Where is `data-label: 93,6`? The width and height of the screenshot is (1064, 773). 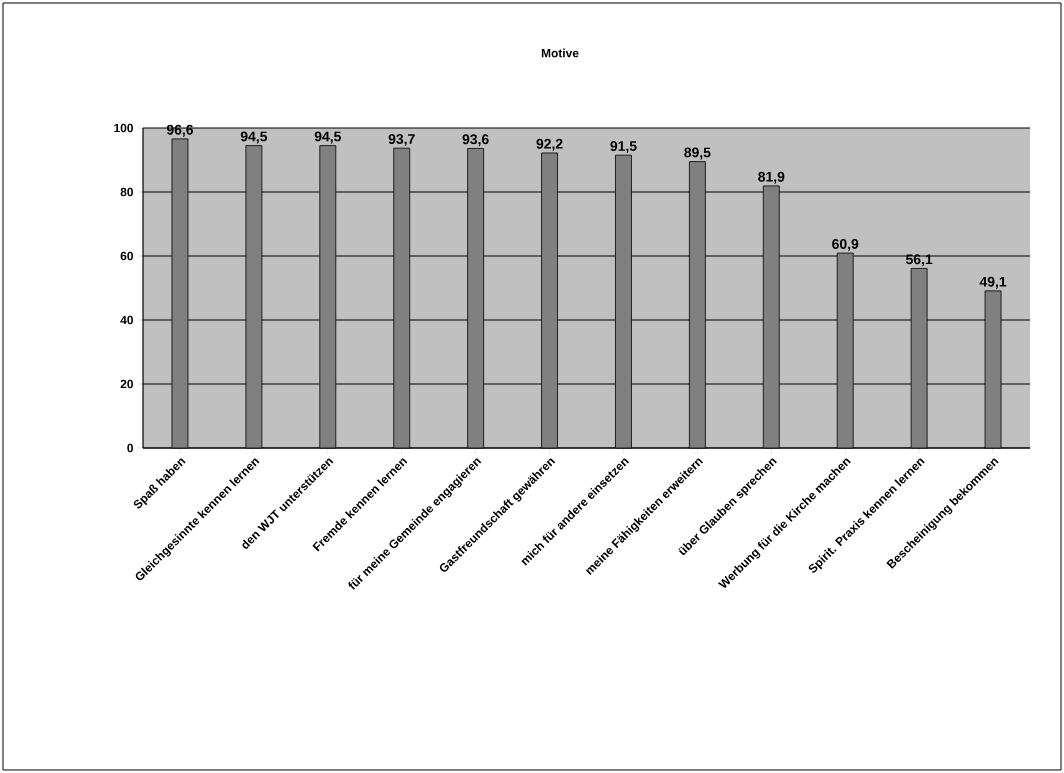 data-label: 93,6 is located at coordinates (475, 140).